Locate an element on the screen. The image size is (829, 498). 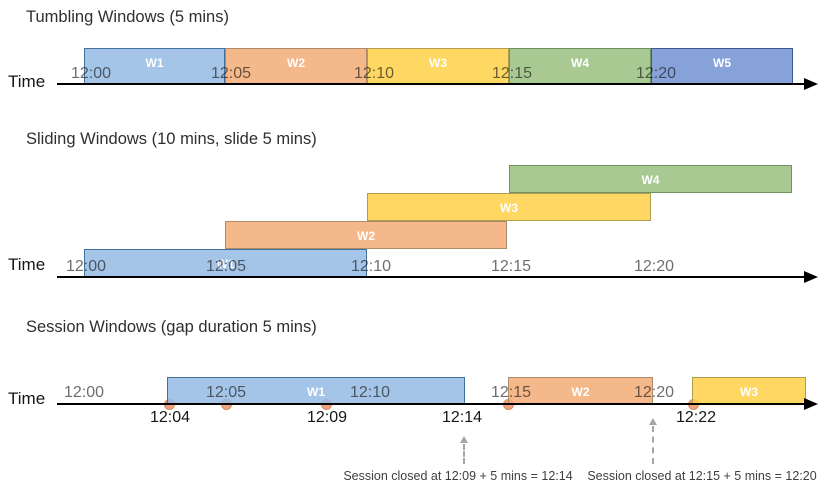
event-time-label: 12:14 is located at coordinates (462, 417).